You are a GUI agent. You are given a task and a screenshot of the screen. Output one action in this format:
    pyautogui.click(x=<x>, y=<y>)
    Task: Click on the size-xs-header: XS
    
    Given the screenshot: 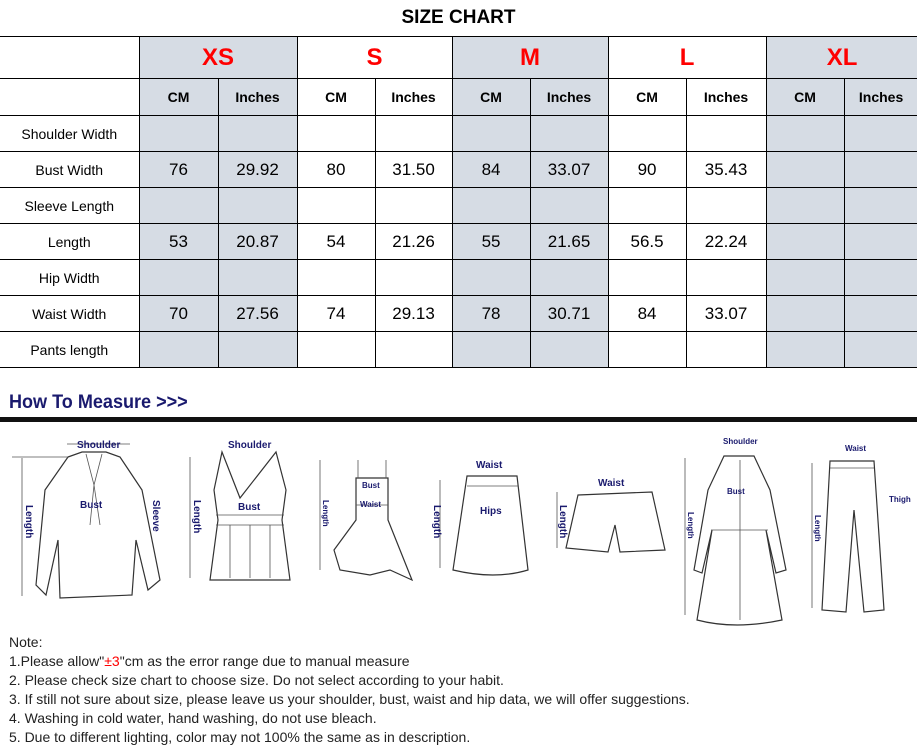 What is the action you would take?
    pyautogui.click(x=218, y=57)
    